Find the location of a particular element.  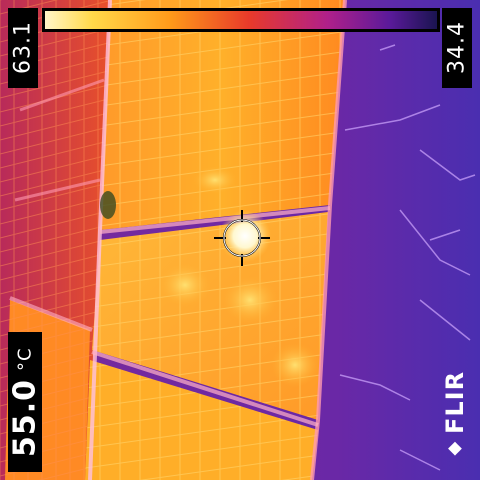

flir-logo: ◆ FLIR is located at coordinates (455, 415).